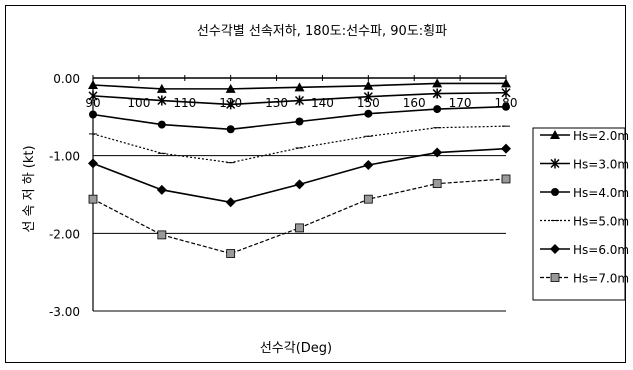 This screenshot has width=633, height=370. What do you see at coordinates (601, 136) in the screenshot?
I see `legend-label: Hs=2.0m` at bounding box center [601, 136].